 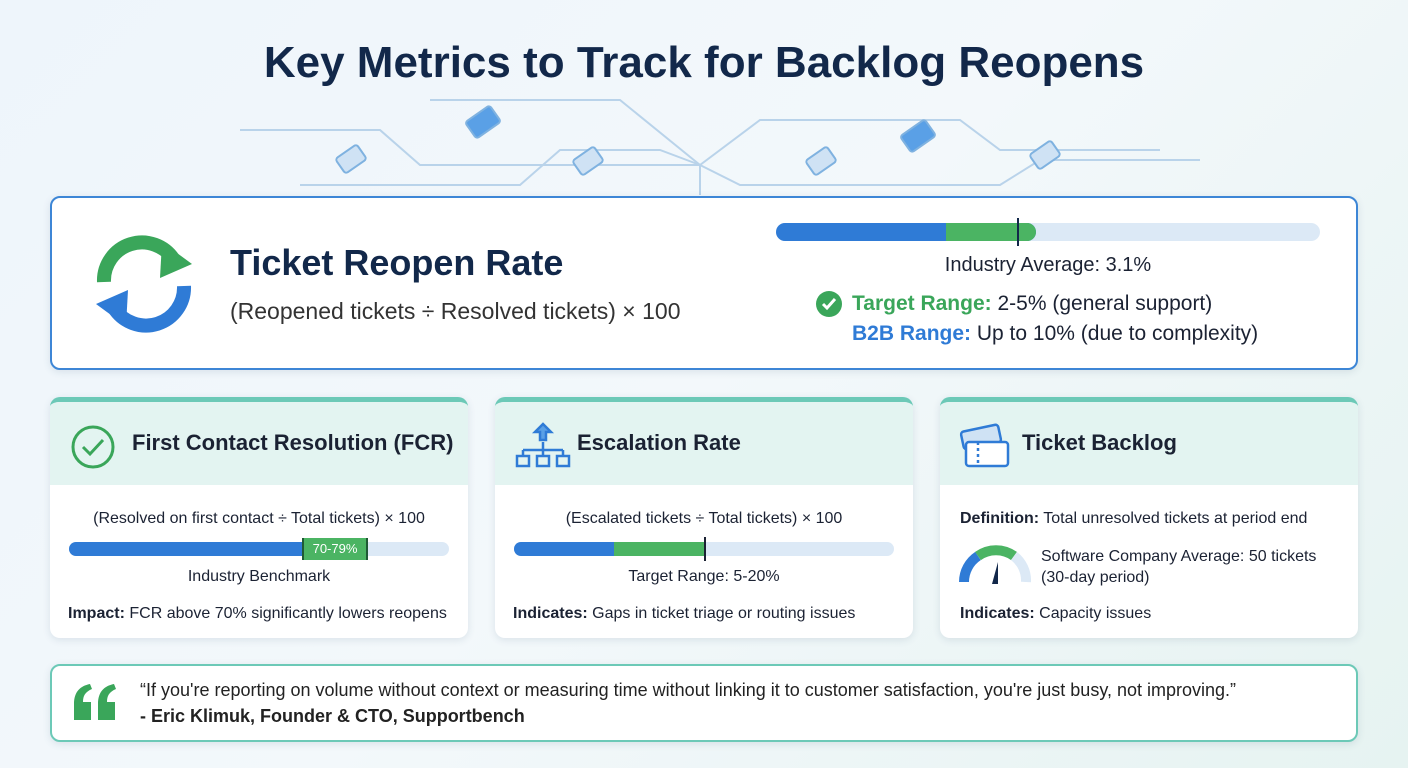 What do you see at coordinates (259, 576) in the screenshot?
I see `card-caption: Industry Benchmark` at bounding box center [259, 576].